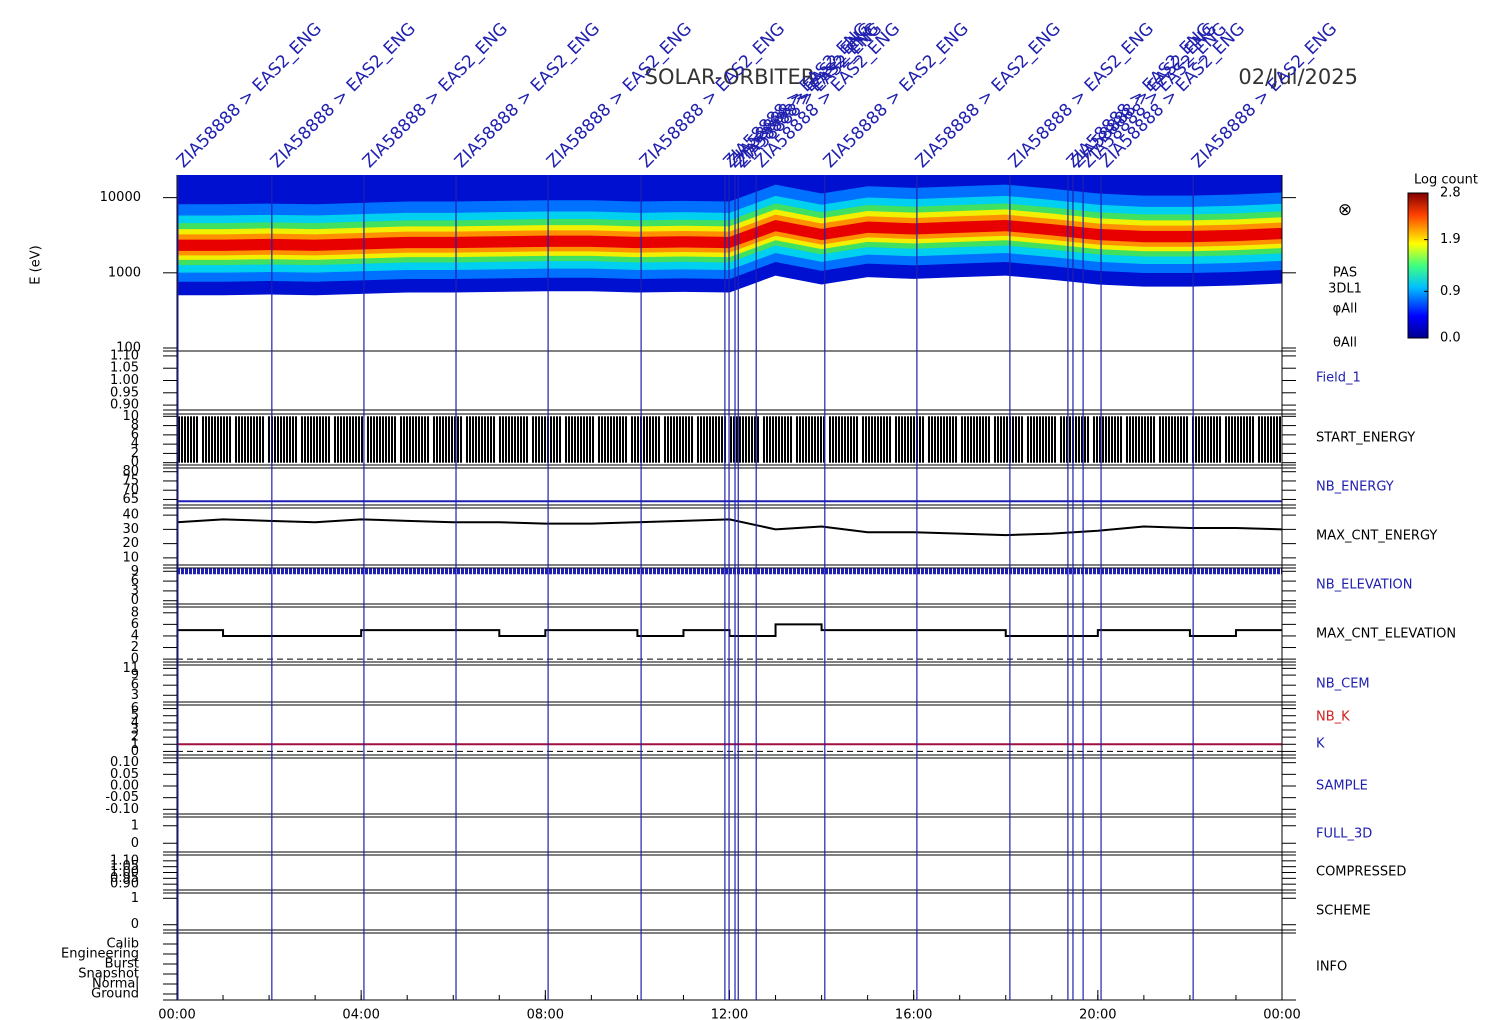 This screenshot has width=1512, height=1020. Describe the element at coordinates (130, 515) in the screenshot. I see `y-tick-label: 40` at that location.